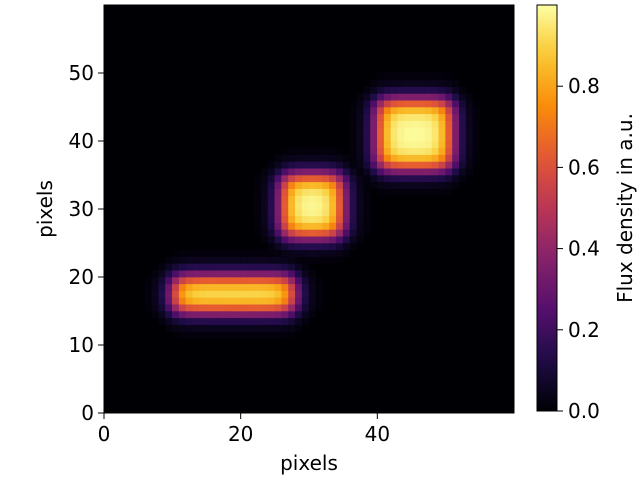 This screenshot has height=480, width=640. Describe the element at coordinates (87, 413) in the screenshot. I see `y-tick-label: 0` at that location.